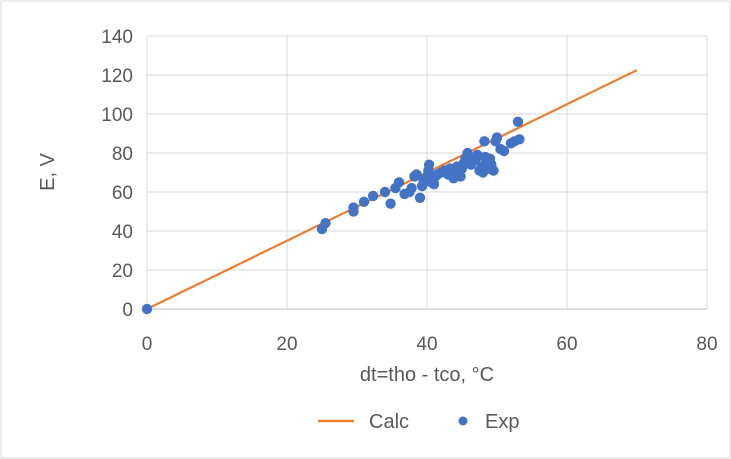 The width and height of the screenshot is (731, 459). Describe the element at coordinates (389, 422) in the screenshot. I see `legend-calc-label: Calc` at that location.